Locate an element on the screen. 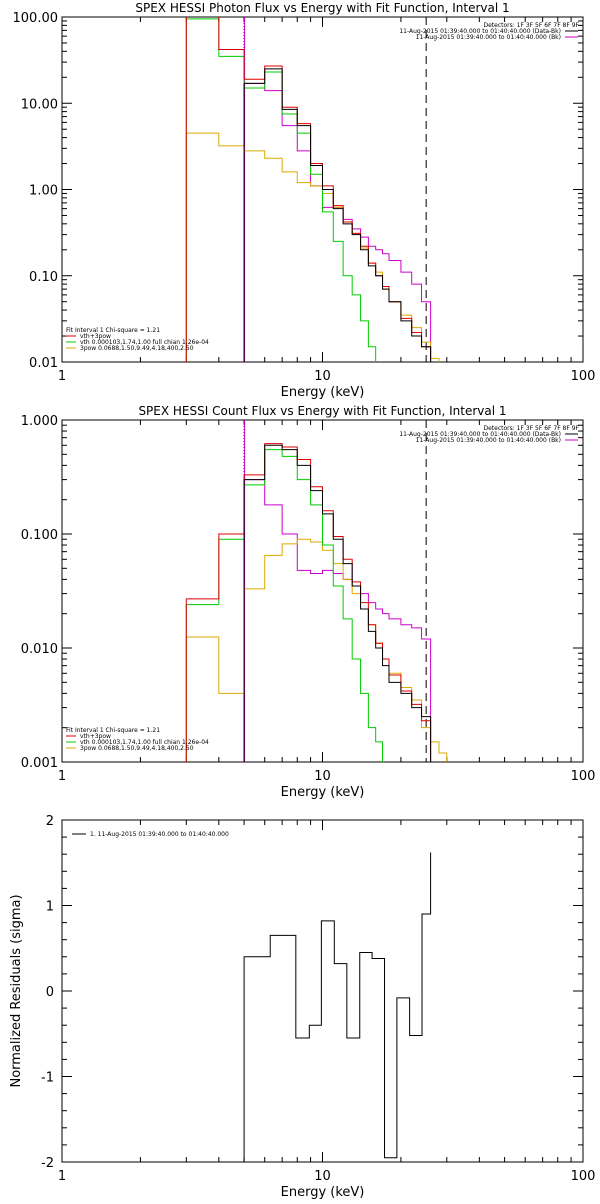 Image resolution: width=600 pixels, height=1204 pixels. y-tick-label: -1 is located at coordinates (47, 1078).